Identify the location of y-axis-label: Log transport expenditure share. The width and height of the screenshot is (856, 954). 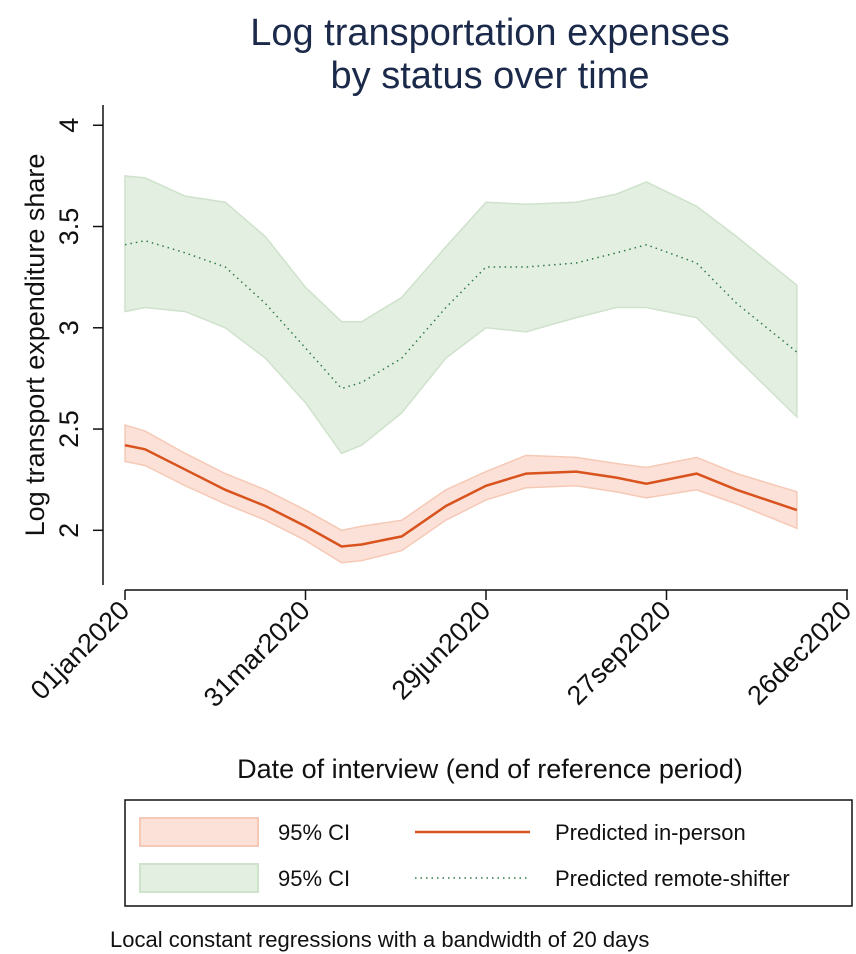
(35, 345).